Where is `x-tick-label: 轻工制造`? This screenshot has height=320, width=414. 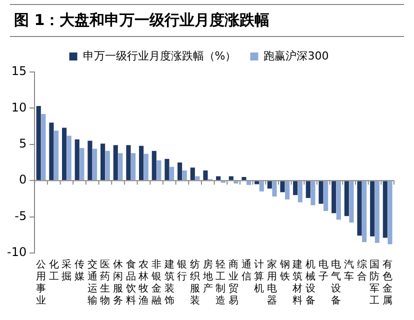 x-tick-label: 轻工制造 is located at coordinates (221, 282).